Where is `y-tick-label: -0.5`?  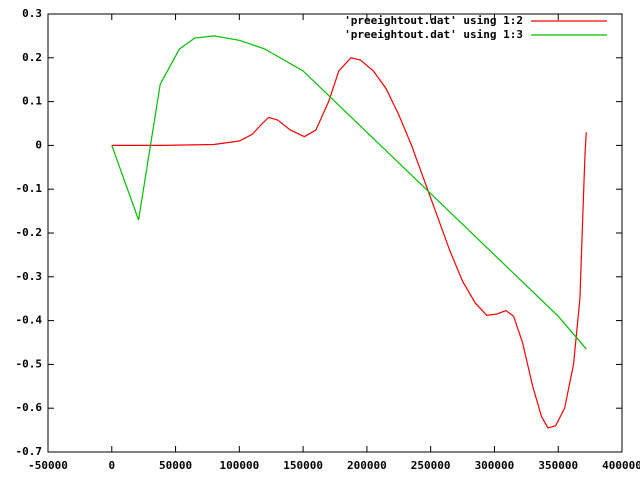
y-tick-label: -0.5 is located at coordinates (29, 363).